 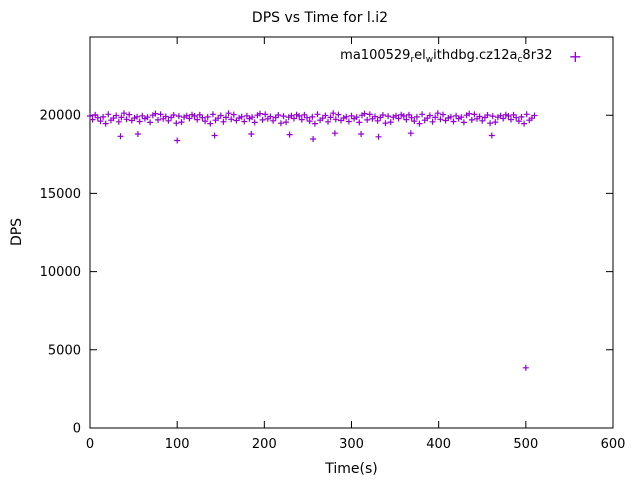 I want to click on legend-plus-marker: +, so click(x=575, y=56).